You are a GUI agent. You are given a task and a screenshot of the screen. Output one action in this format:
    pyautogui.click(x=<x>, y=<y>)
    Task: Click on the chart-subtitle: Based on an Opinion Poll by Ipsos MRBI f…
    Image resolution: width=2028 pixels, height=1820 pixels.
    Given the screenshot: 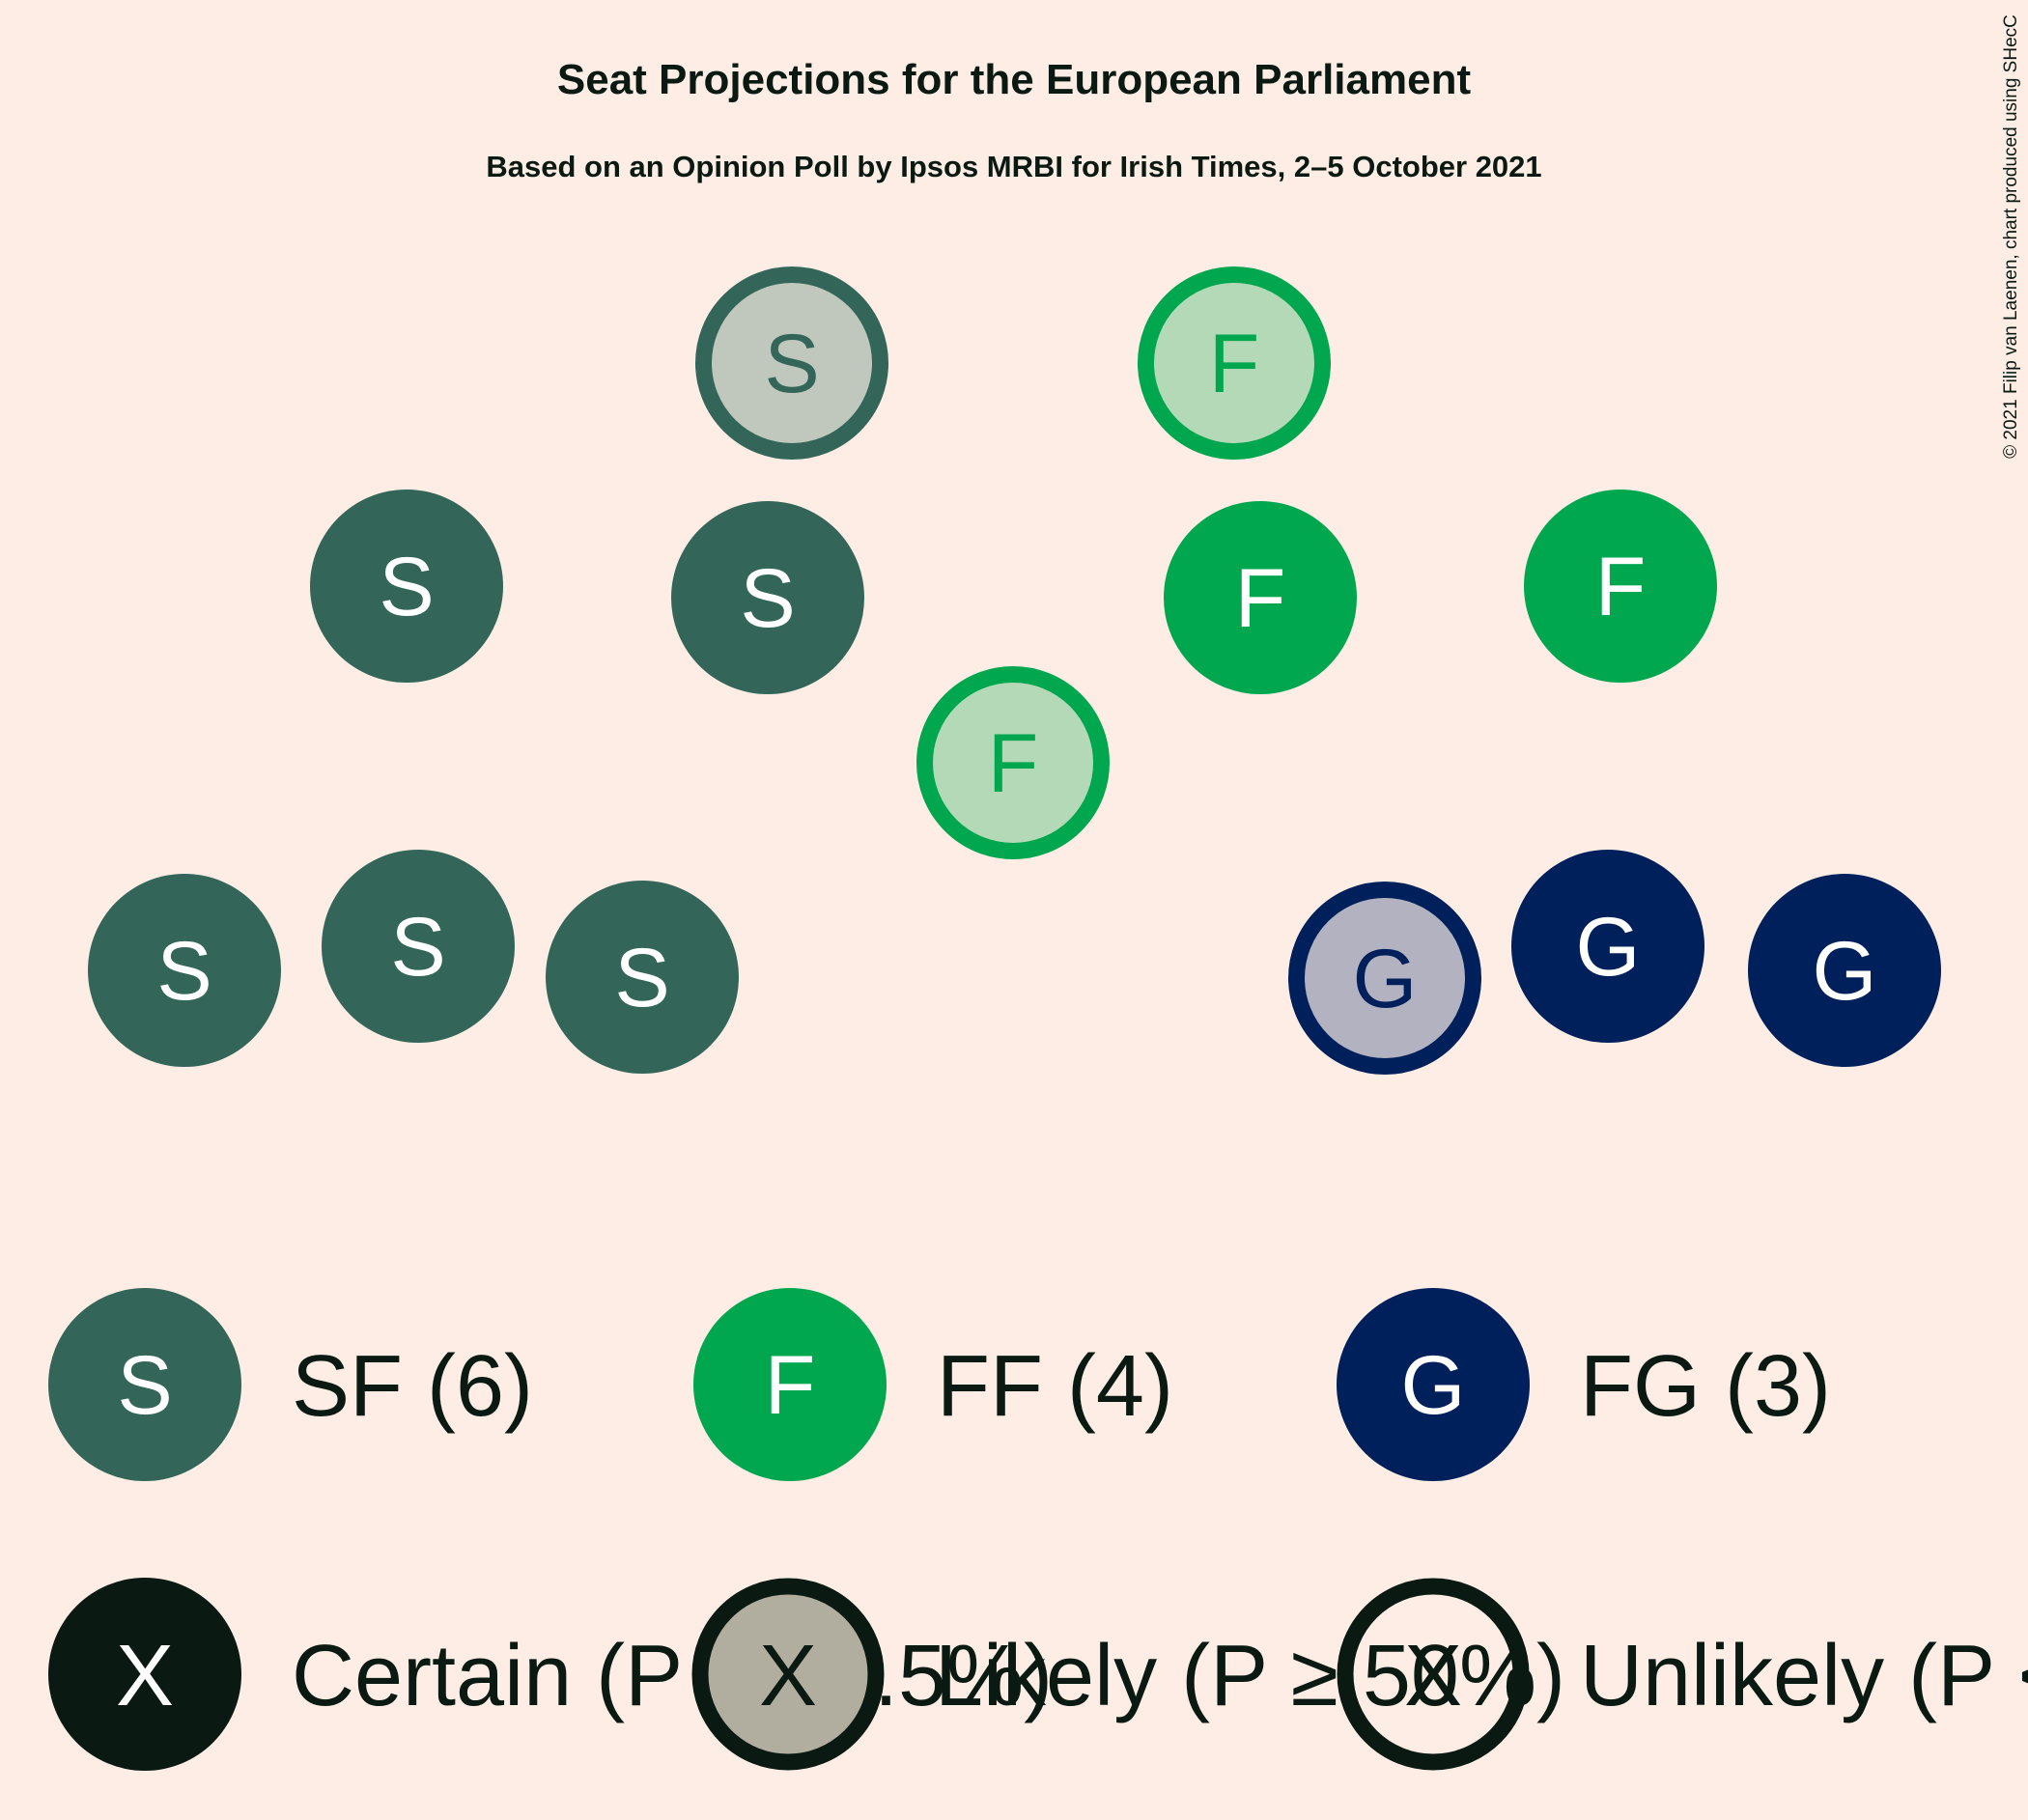 What is the action you would take?
    pyautogui.click(x=1013, y=167)
    